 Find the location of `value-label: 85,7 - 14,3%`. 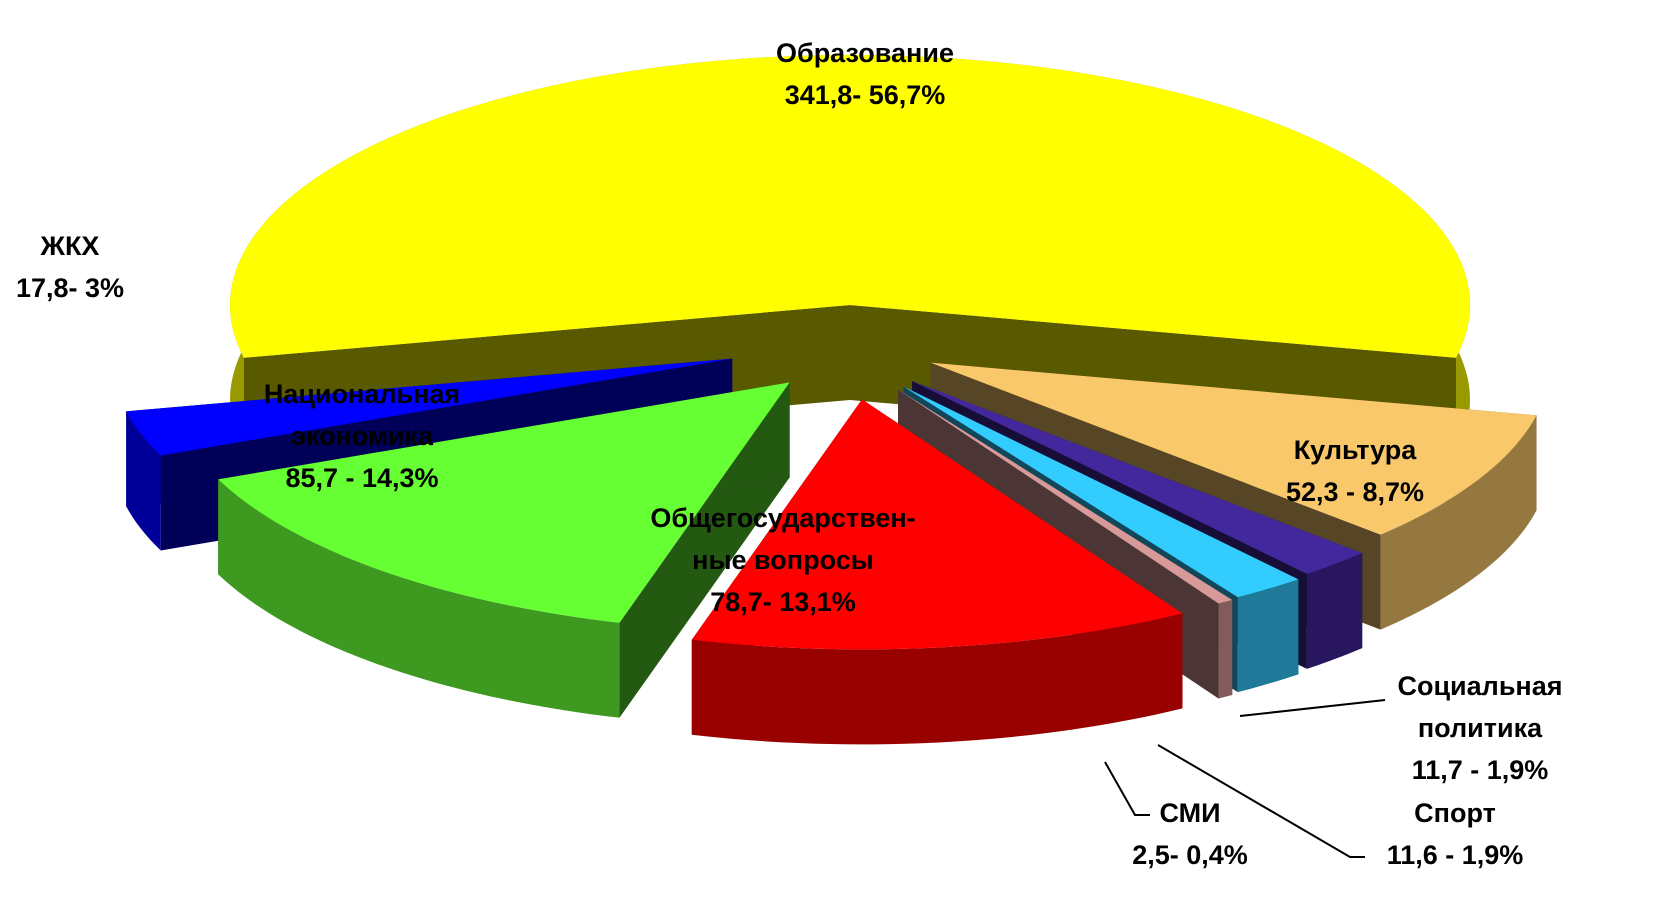

value-label: 85,7 - 14,3% is located at coordinates (361, 478).